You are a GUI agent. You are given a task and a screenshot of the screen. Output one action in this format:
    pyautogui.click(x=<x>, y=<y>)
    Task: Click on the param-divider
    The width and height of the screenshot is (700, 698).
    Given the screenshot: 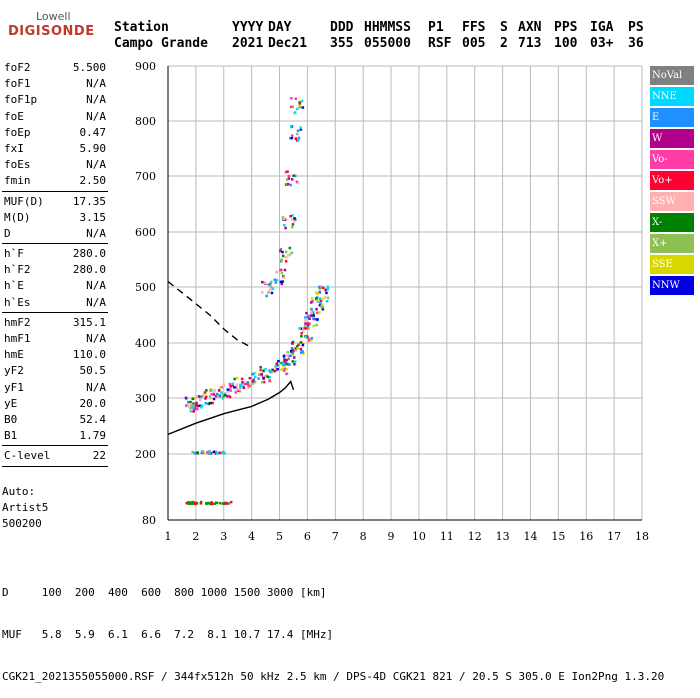 What is the action you would take?
    pyautogui.click(x=55, y=466)
    